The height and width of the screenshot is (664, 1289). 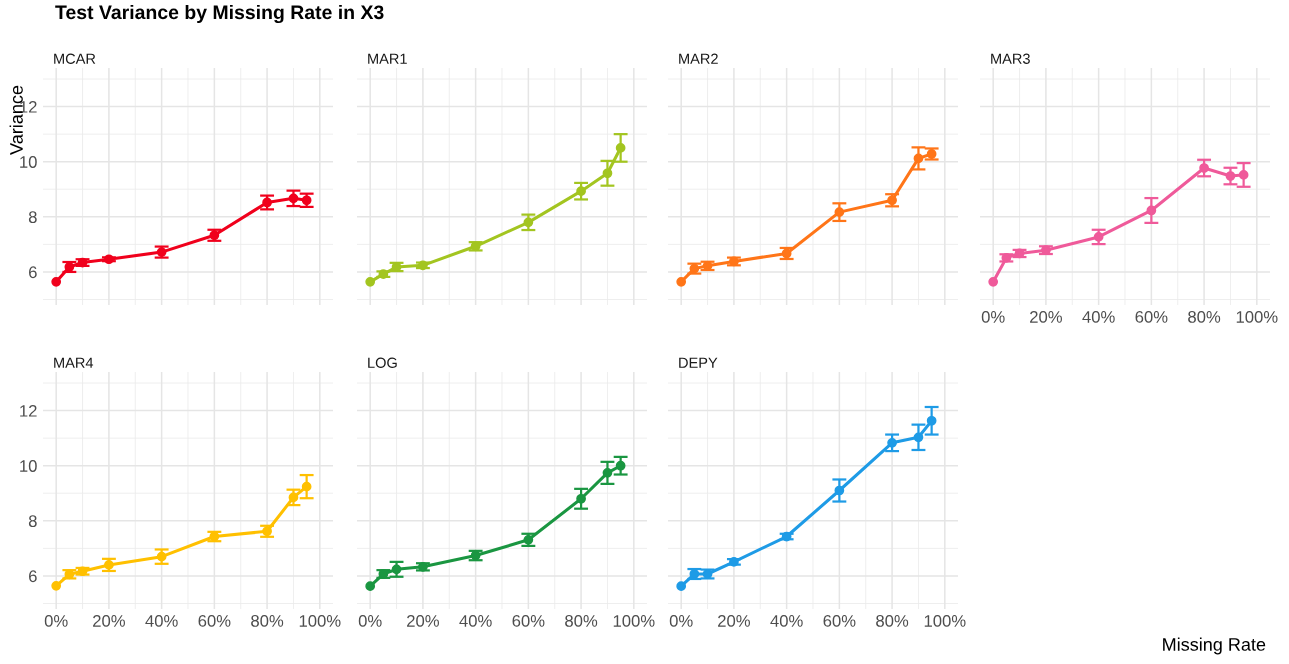 I want to click on chart-title: Test Variance by Missing Rate in X3, so click(x=219, y=14).